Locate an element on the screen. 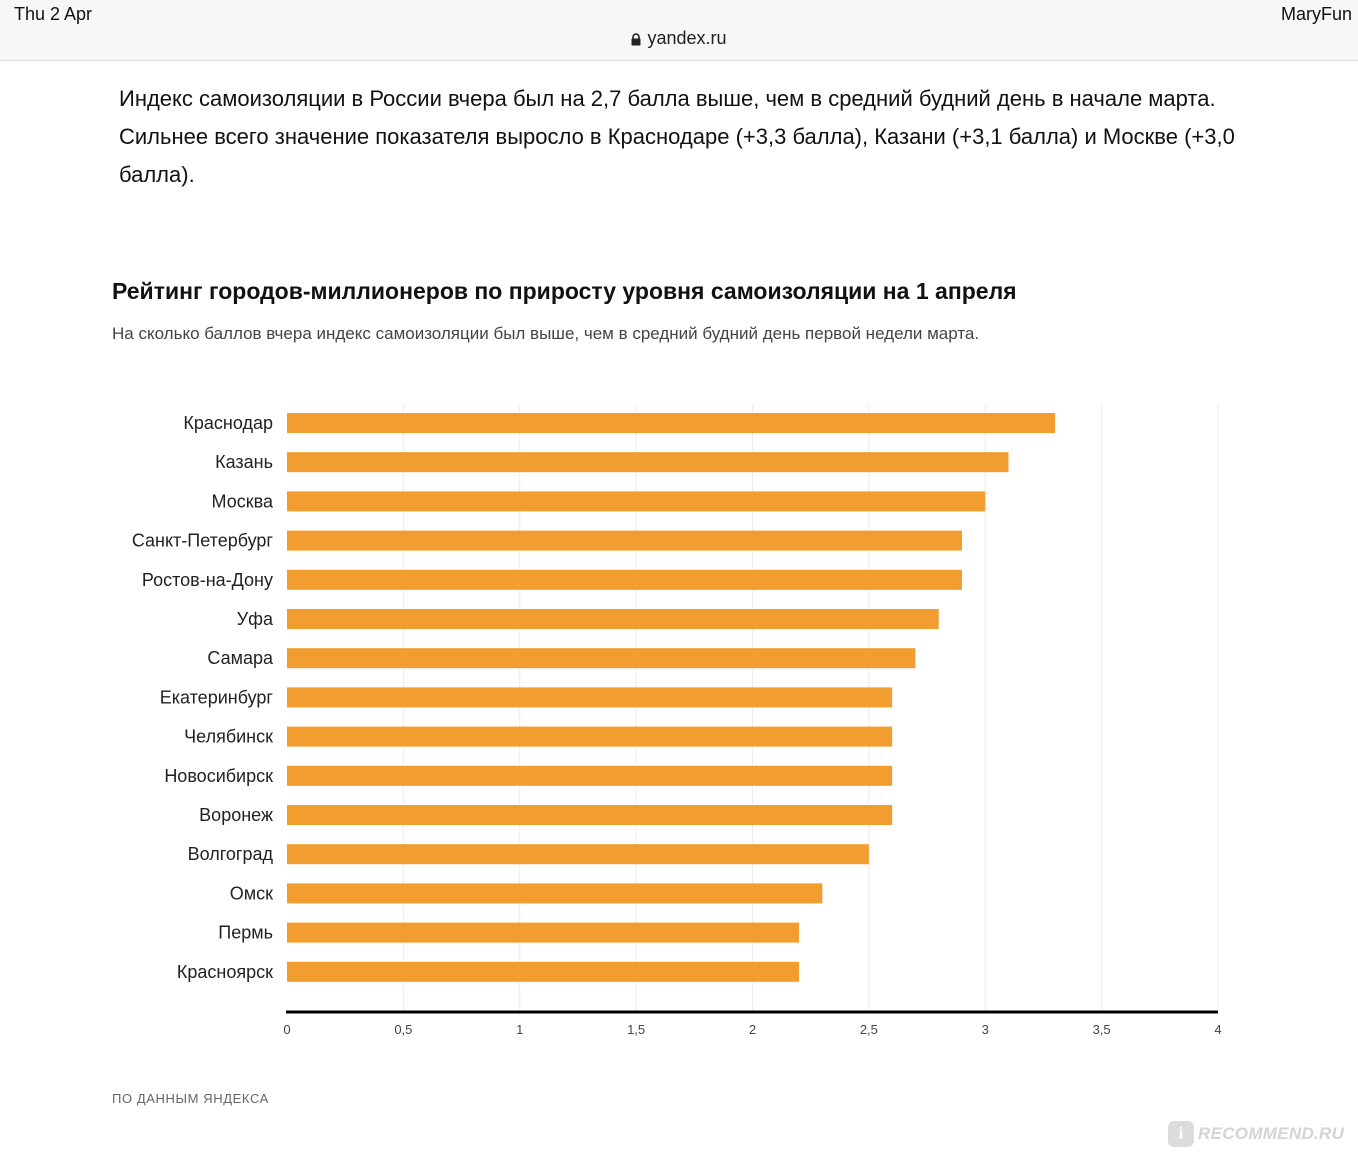  watermark-text: RECOMMEND.RU is located at coordinates (1271, 1133).